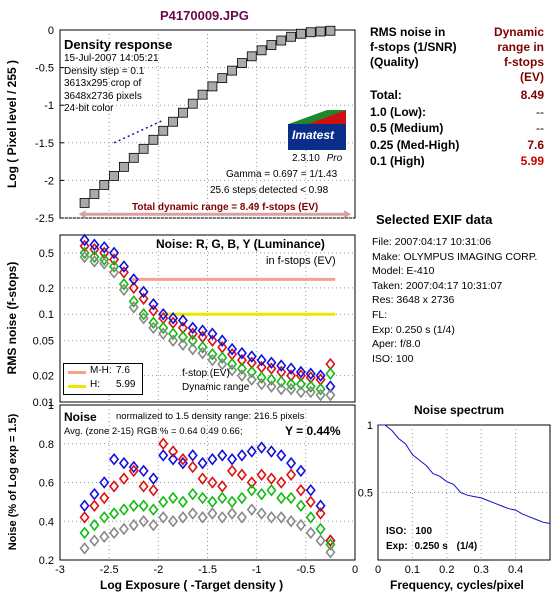  Describe the element at coordinates (409, 531) in the screenshot. I see `spectrum-iso: ISO: 100` at that location.